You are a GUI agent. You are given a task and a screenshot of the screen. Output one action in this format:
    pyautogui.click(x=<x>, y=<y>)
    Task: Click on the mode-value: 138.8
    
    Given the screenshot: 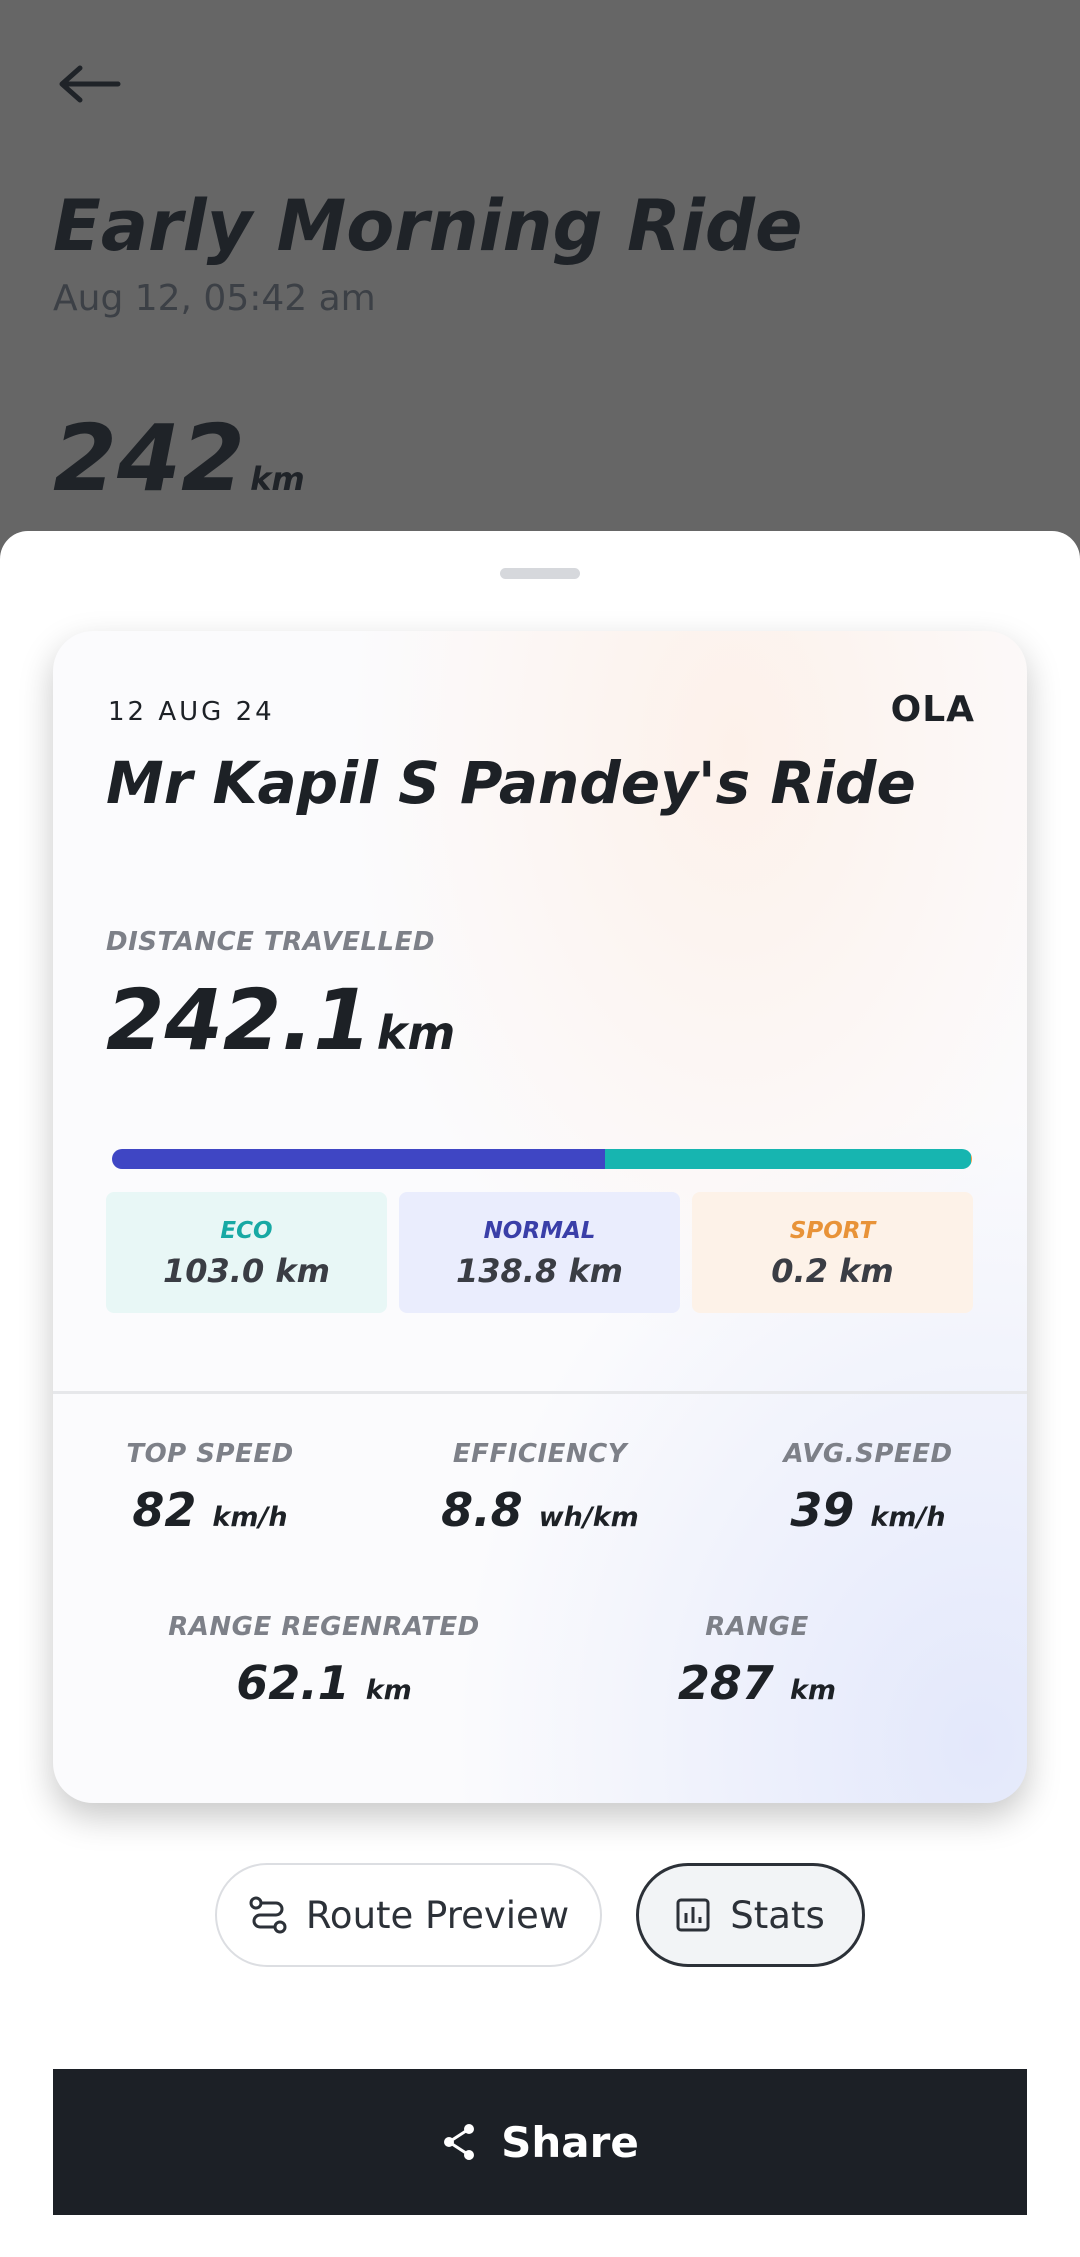 What is the action you would take?
    pyautogui.click(x=507, y=1271)
    